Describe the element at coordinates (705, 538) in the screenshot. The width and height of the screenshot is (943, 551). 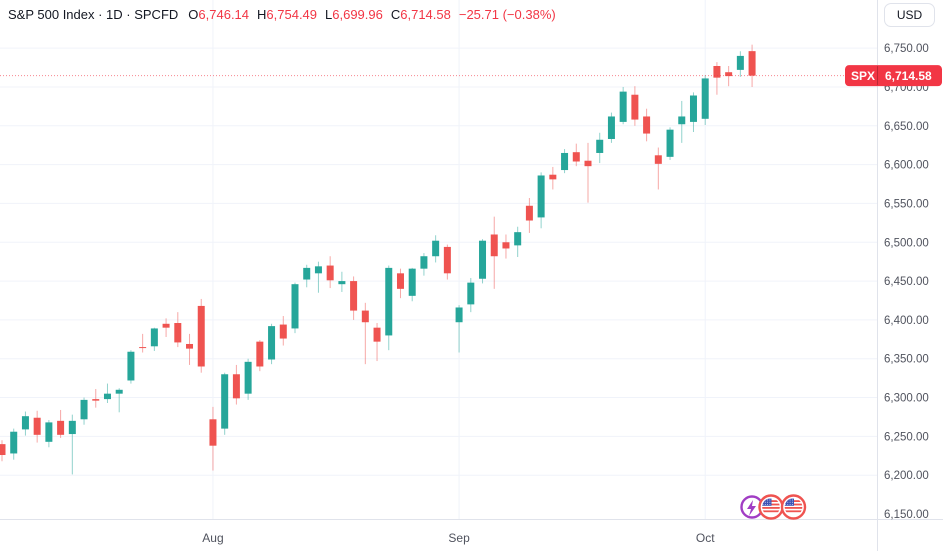
I see `month-tick-label: Oct` at that location.